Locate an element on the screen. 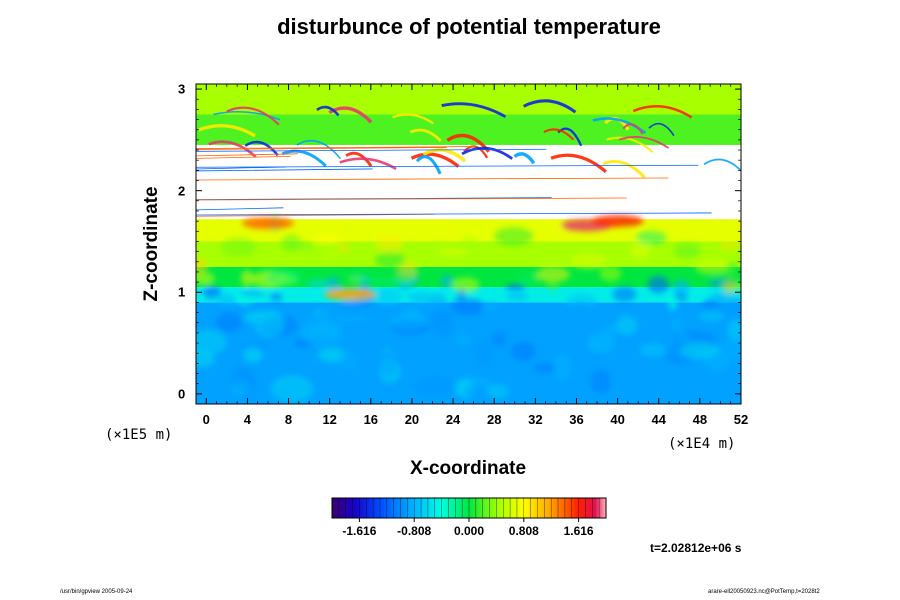  x-tick-label: 4 is located at coordinates (247, 419).